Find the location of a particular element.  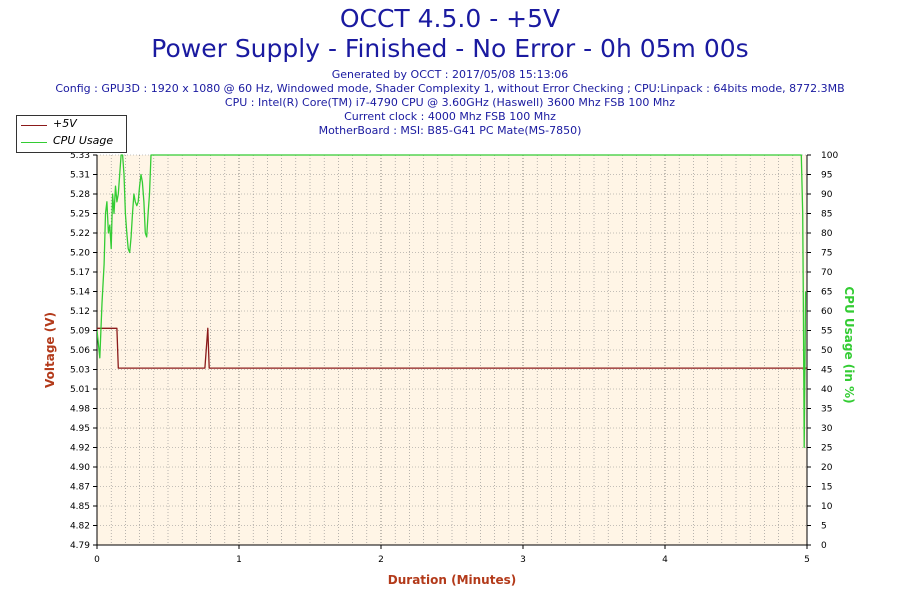

tick-label-right: 80 is located at coordinates (827, 234).